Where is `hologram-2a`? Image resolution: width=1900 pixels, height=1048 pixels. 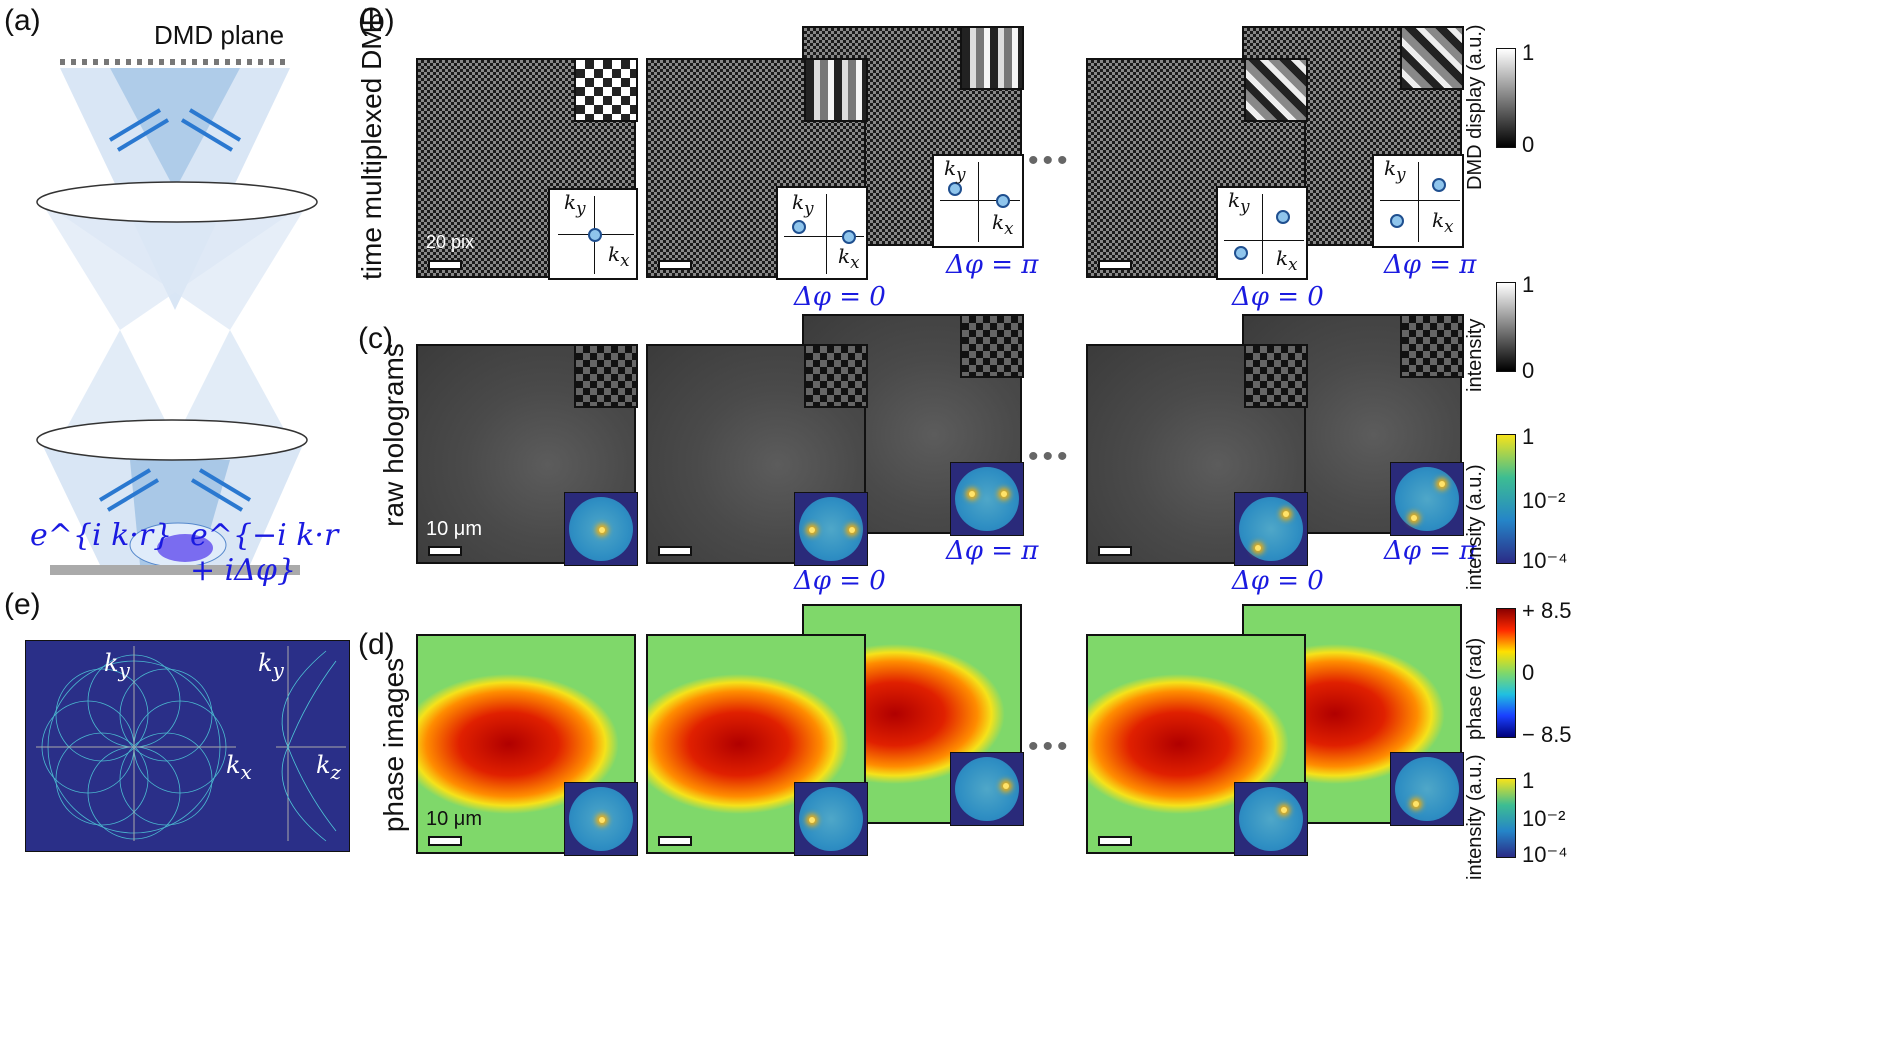
hologram-2a is located at coordinates (757, 455).